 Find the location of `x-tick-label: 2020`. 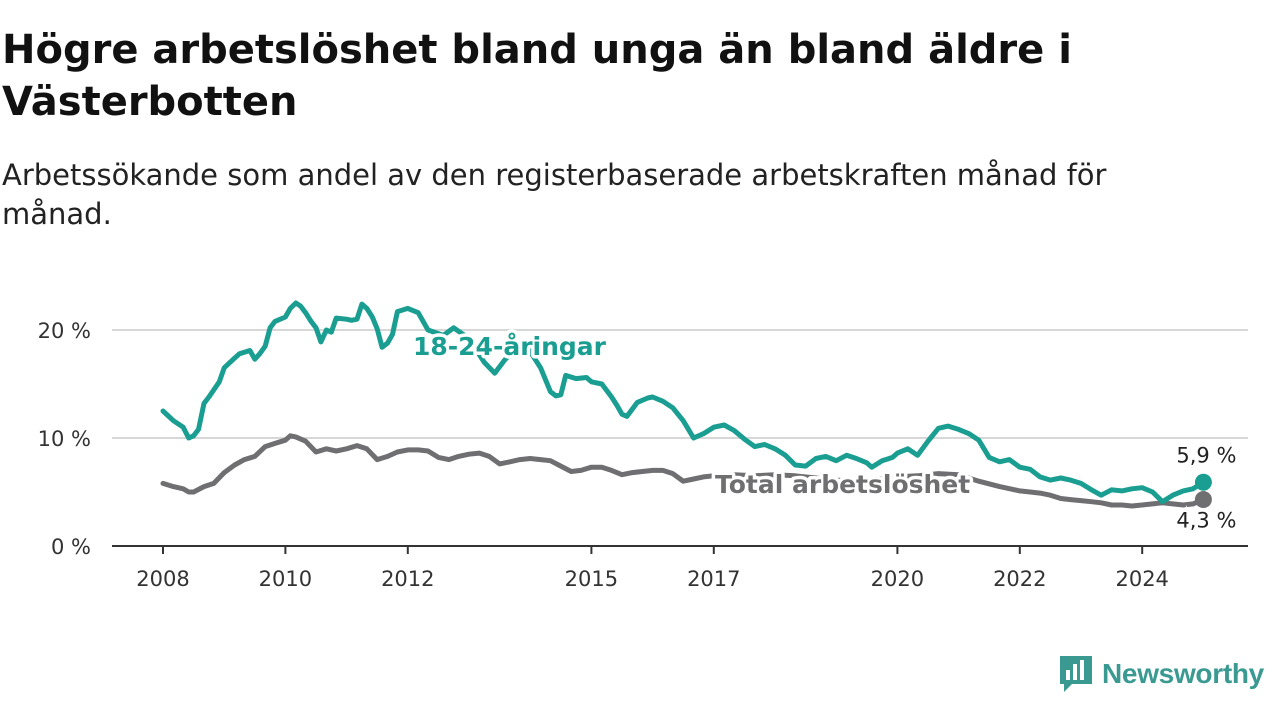

x-tick-label: 2020 is located at coordinates (897, 579).